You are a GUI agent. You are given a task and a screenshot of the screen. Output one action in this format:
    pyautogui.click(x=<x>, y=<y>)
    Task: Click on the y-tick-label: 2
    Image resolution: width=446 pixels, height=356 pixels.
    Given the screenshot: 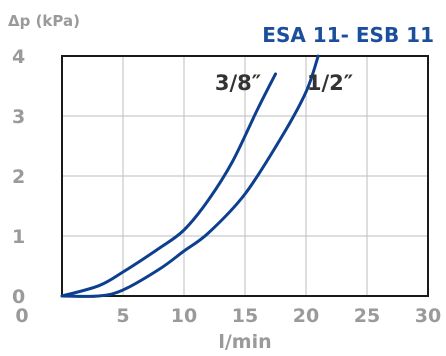 What is the action you would take?
    pyautogui.click(x=18, y=177)
    